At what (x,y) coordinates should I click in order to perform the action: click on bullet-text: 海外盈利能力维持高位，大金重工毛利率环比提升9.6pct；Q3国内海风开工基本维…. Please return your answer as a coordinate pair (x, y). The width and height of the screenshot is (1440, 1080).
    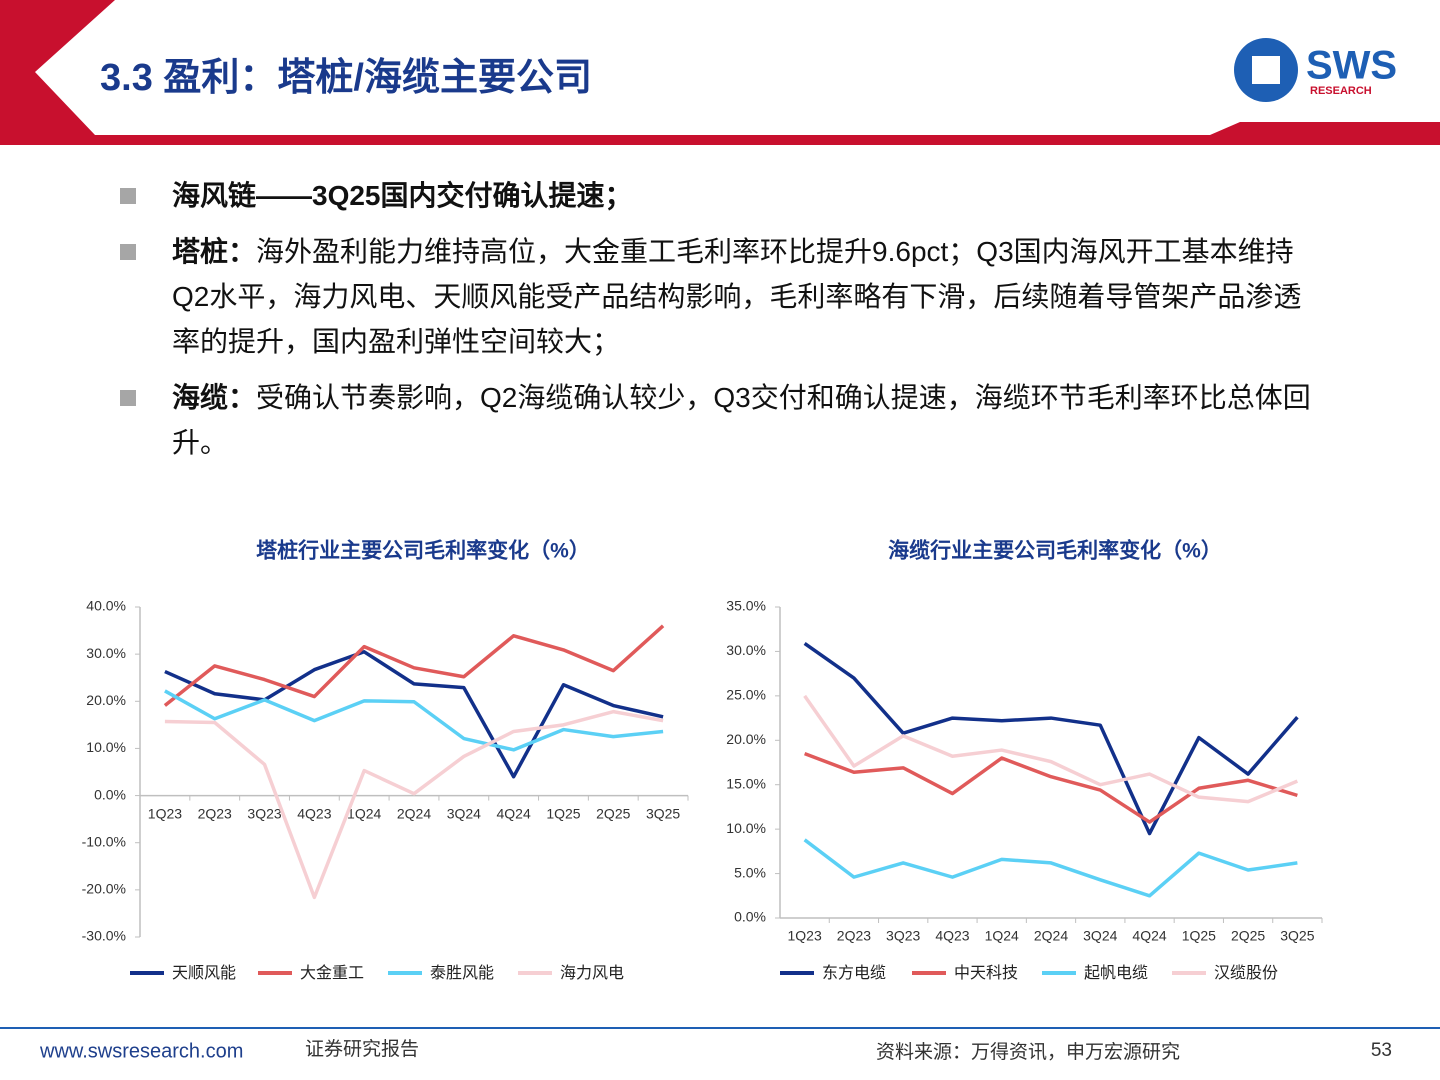
    Looking at the image, I should click on (737, 296).